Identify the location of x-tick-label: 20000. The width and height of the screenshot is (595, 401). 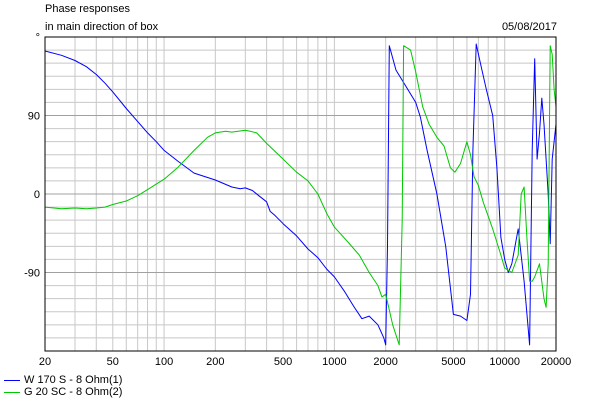
(556, 362).